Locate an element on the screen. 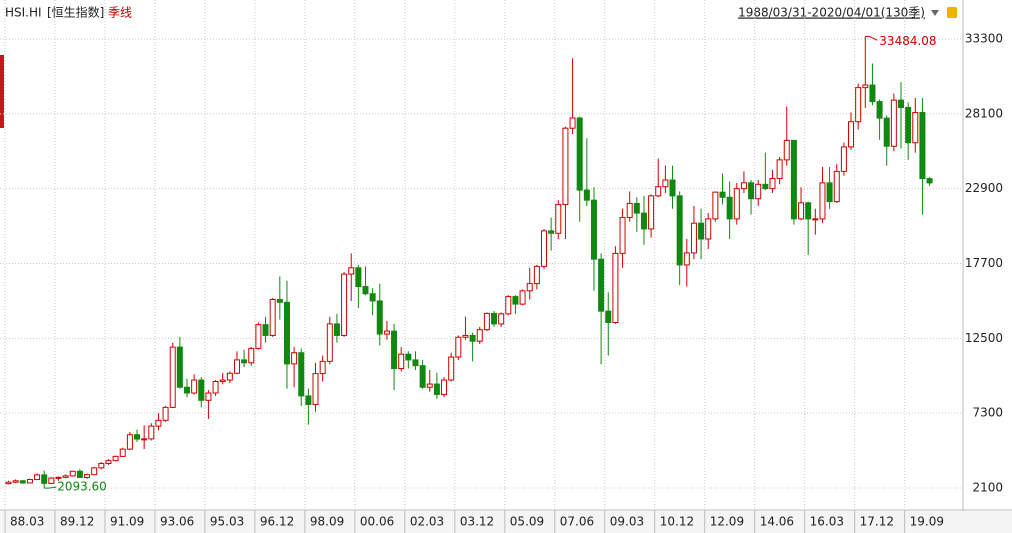  x-tick-label: 96.12 is located at coordinates (277, 522).